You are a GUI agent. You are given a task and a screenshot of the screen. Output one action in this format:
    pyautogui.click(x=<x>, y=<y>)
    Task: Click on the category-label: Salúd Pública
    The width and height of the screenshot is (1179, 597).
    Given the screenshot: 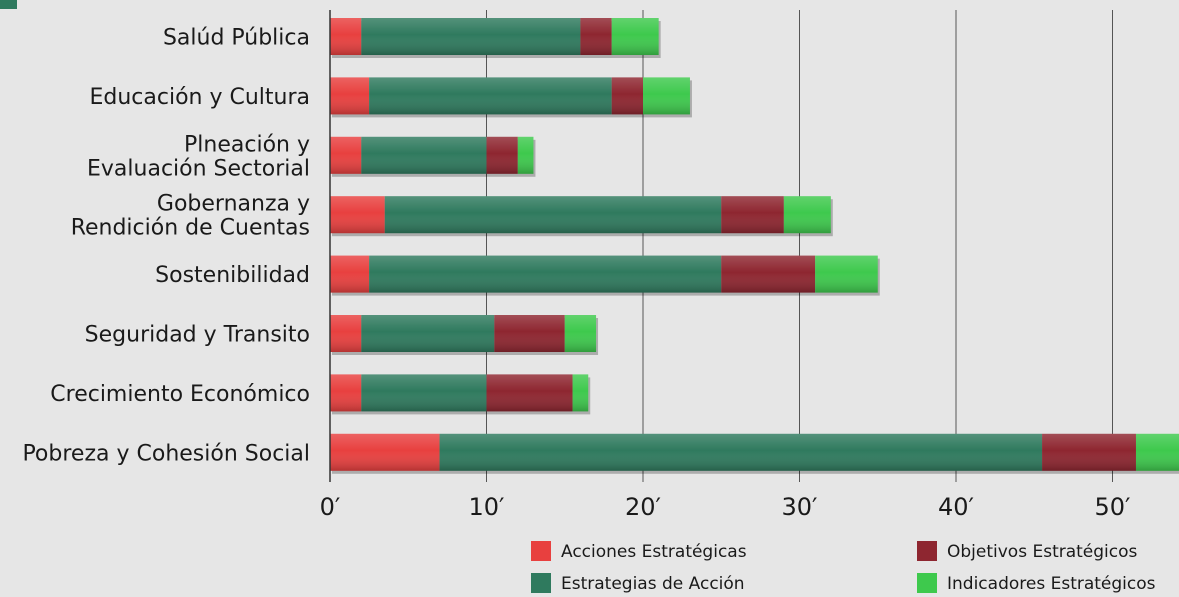 What is the action you would take?
    pyautogui.click(x=236, y=38)
    